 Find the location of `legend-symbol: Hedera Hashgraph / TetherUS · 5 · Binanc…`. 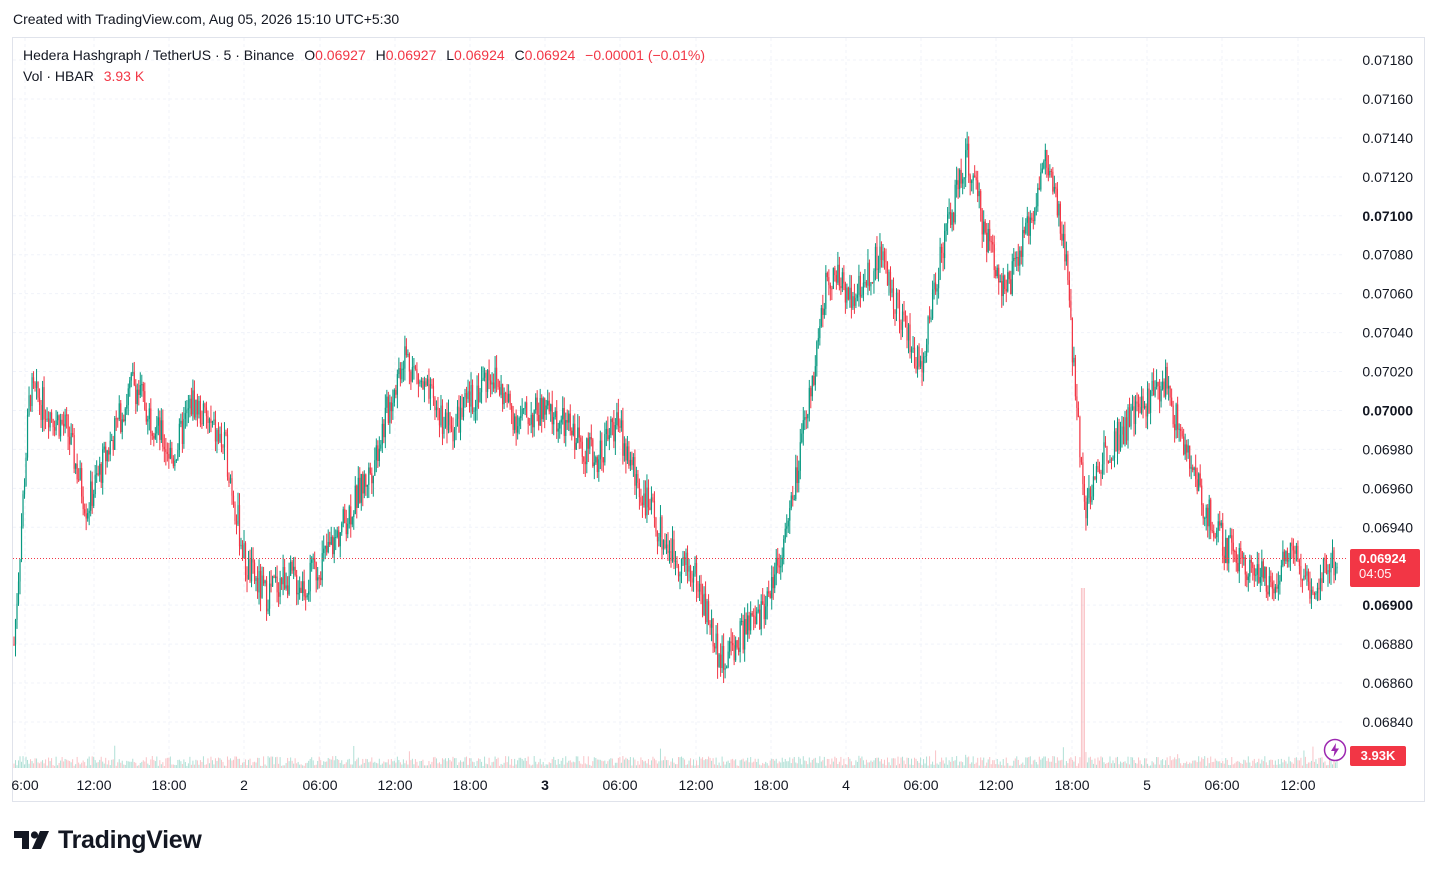

legend-symbol: Hedera Hashgraph / TetherUS · 5 · Binanc… is located at coordinates (159, 55).